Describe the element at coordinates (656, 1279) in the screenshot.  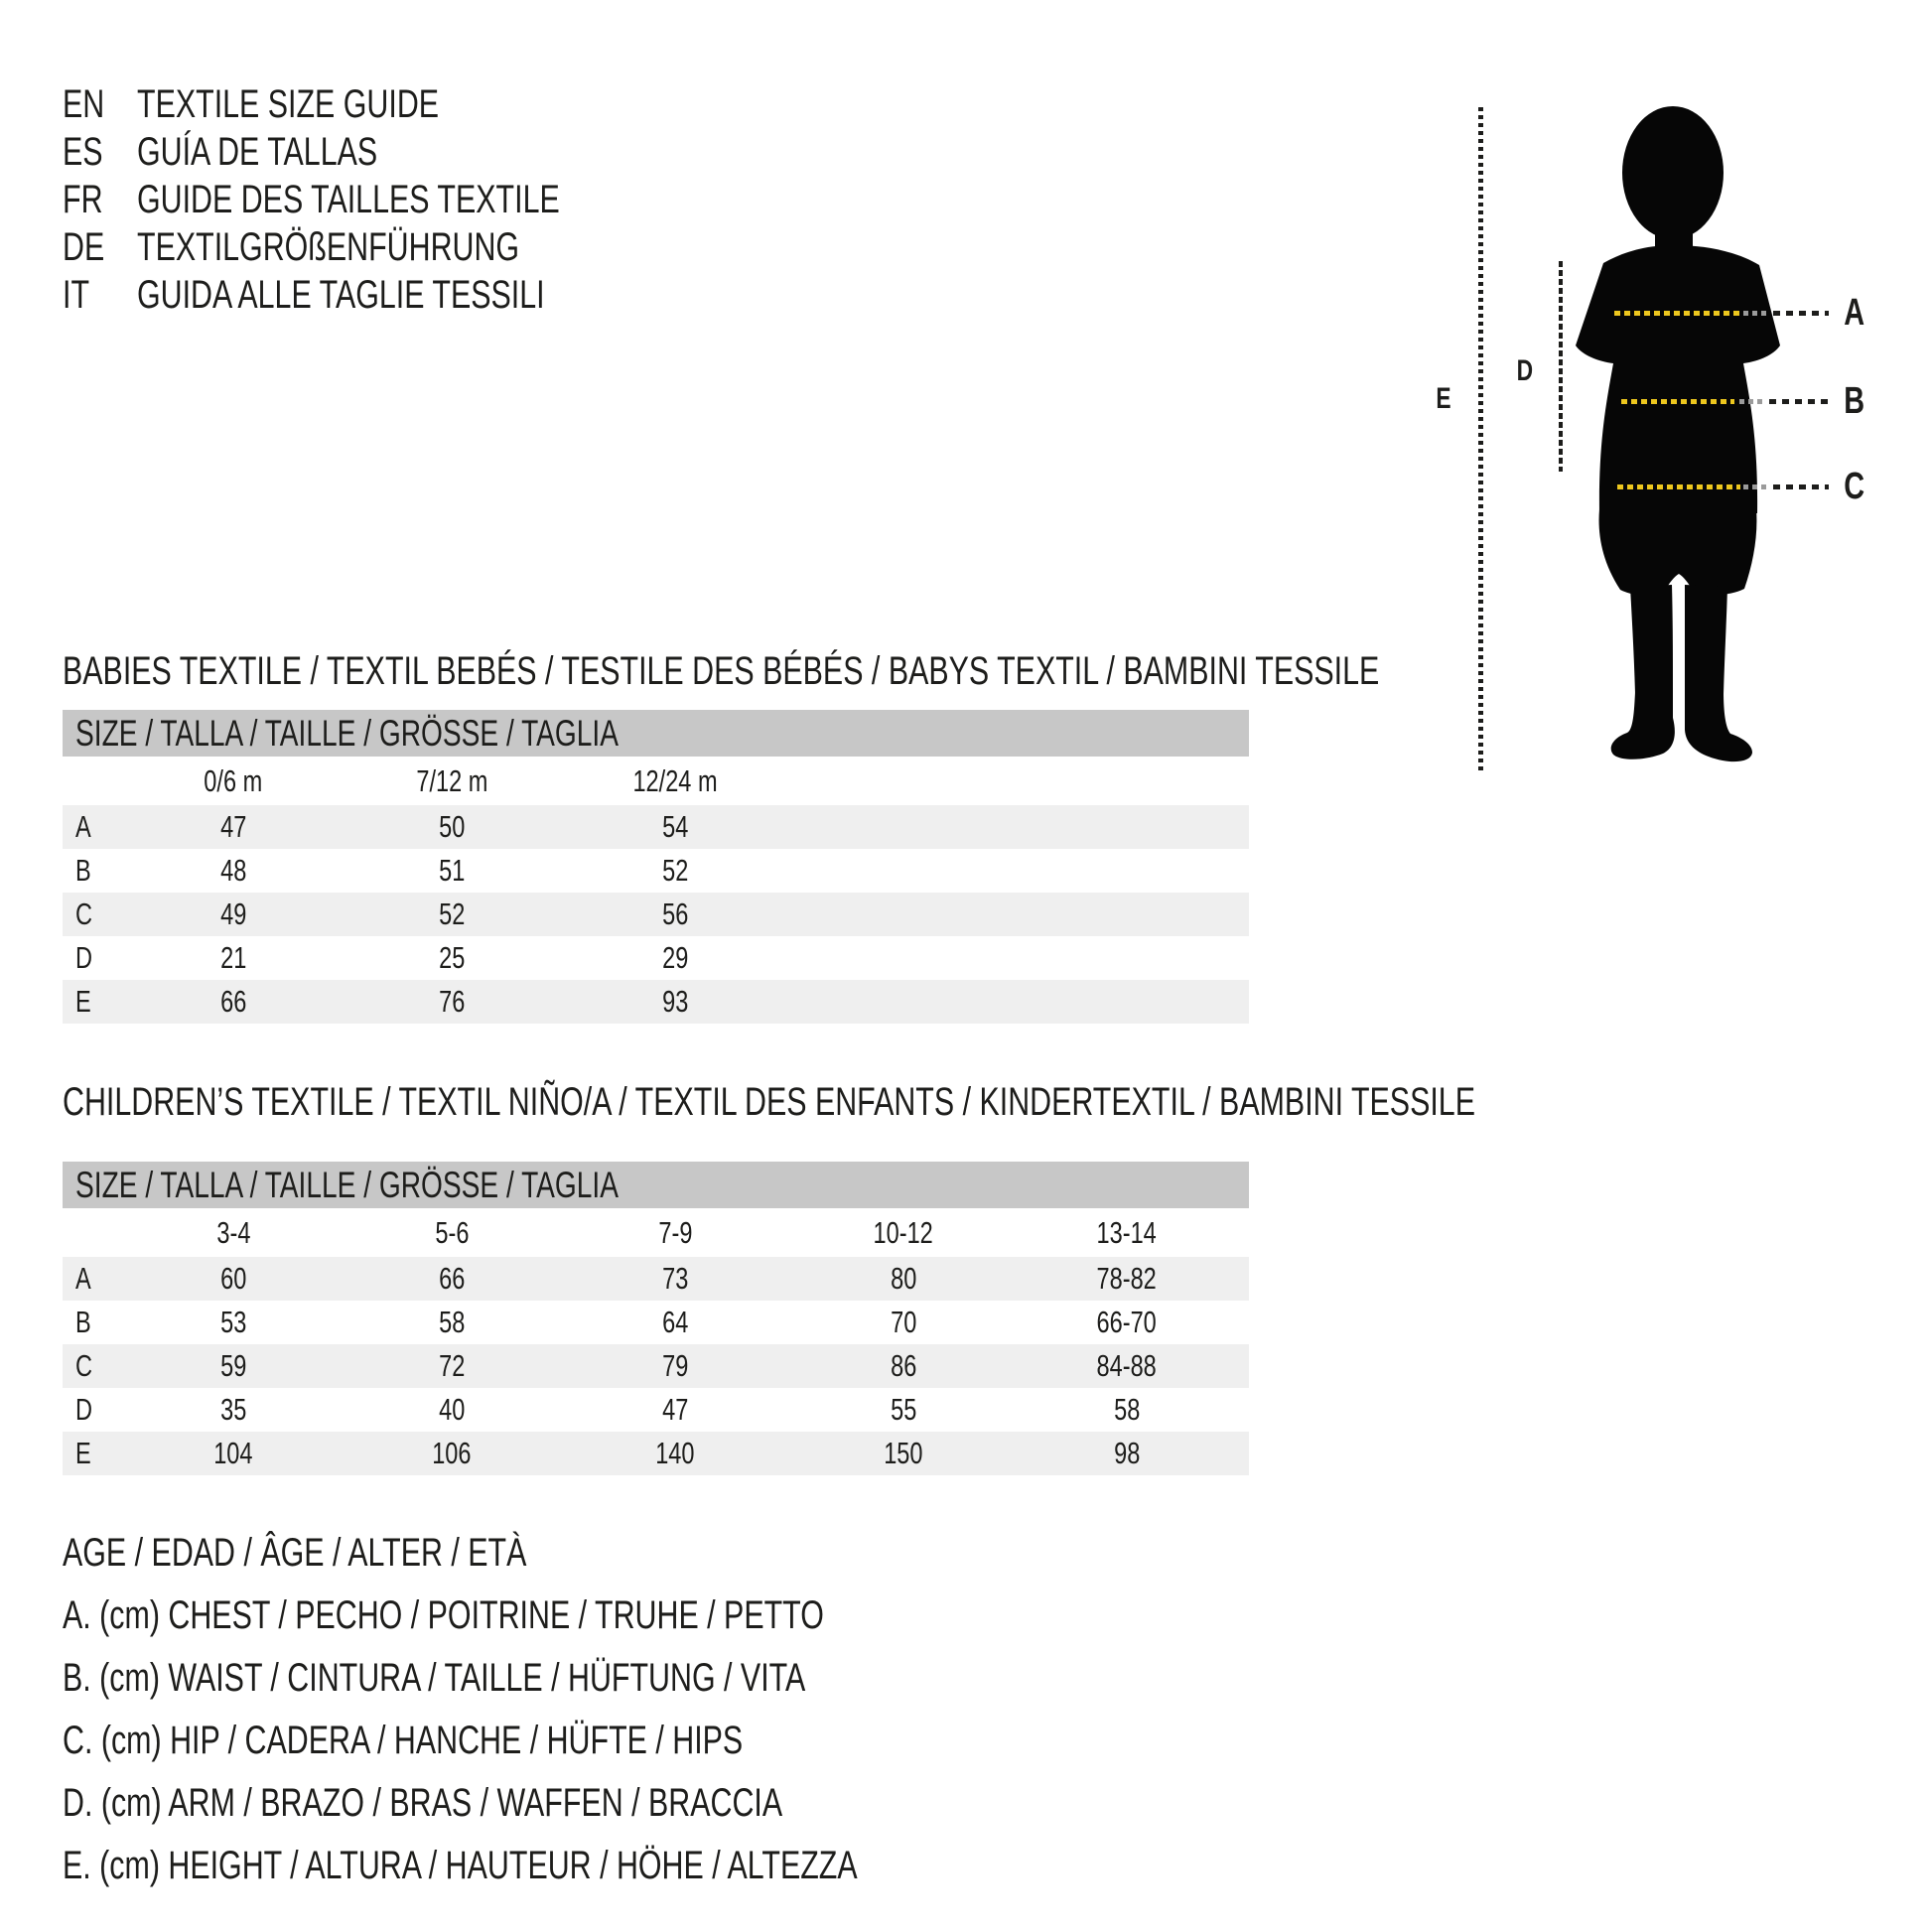
I see `table-row: A 60 66 73 80 78-82` at that location.